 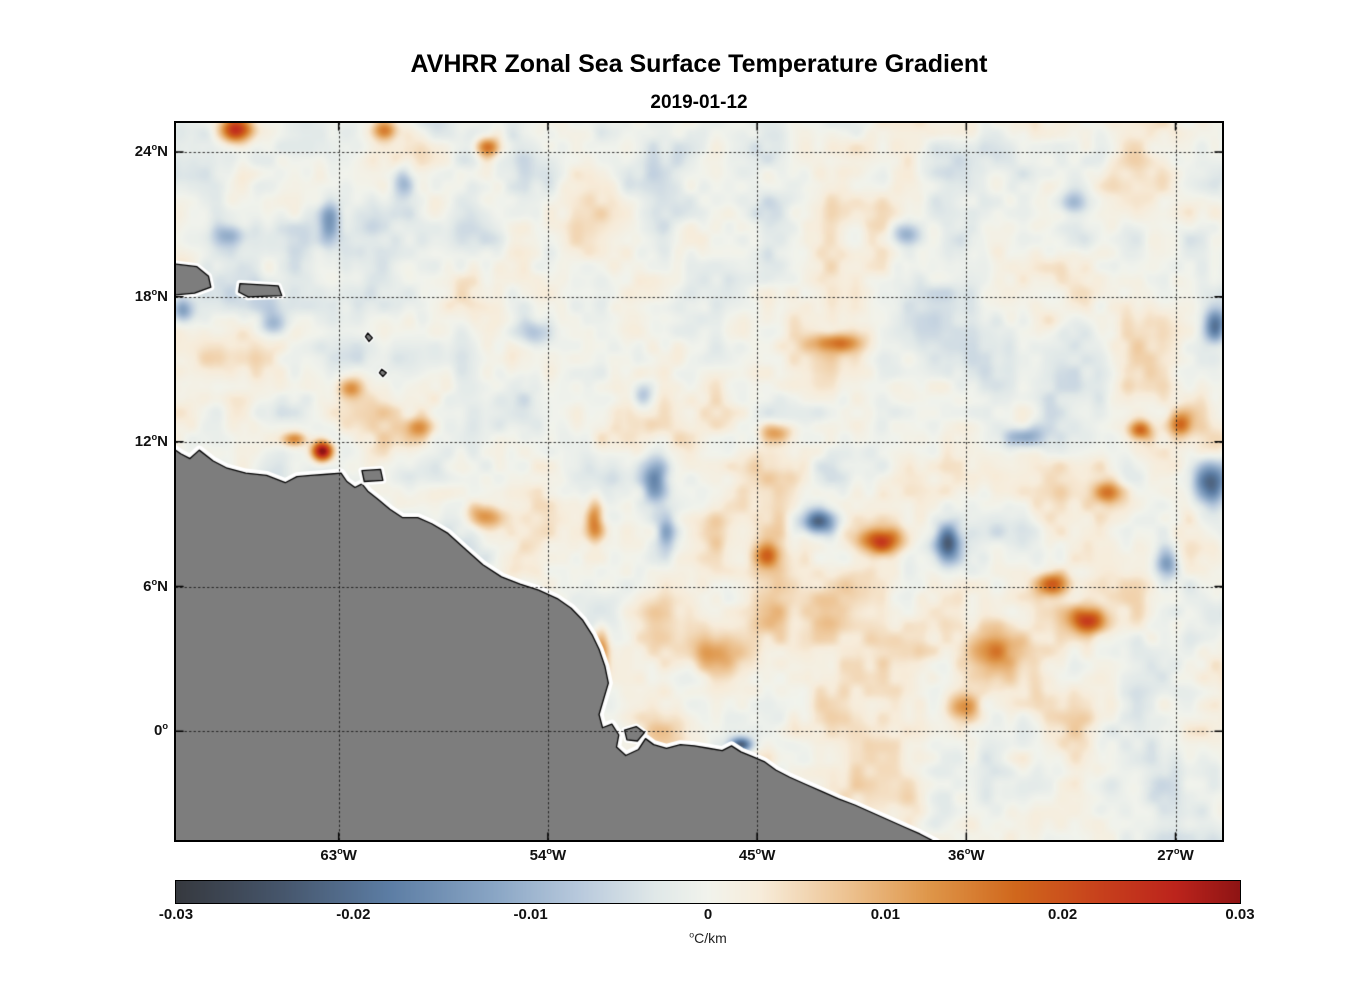 What do you see at coordinates (538, 855) in the screenshot?
I see `tick-number: 54` at bounding box center [538, 855].